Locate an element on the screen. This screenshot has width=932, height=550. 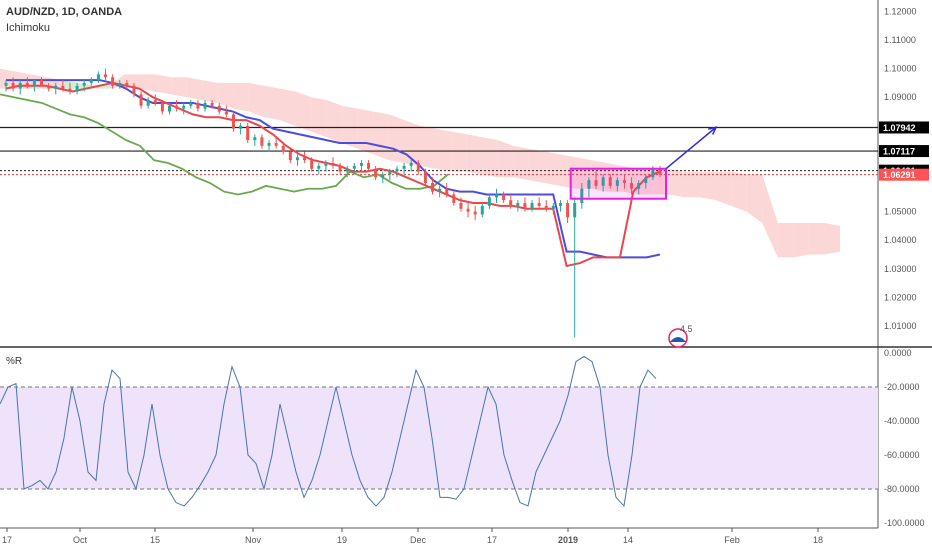
price-tick-label: 1.10000 is located at coordinates (900, 69).